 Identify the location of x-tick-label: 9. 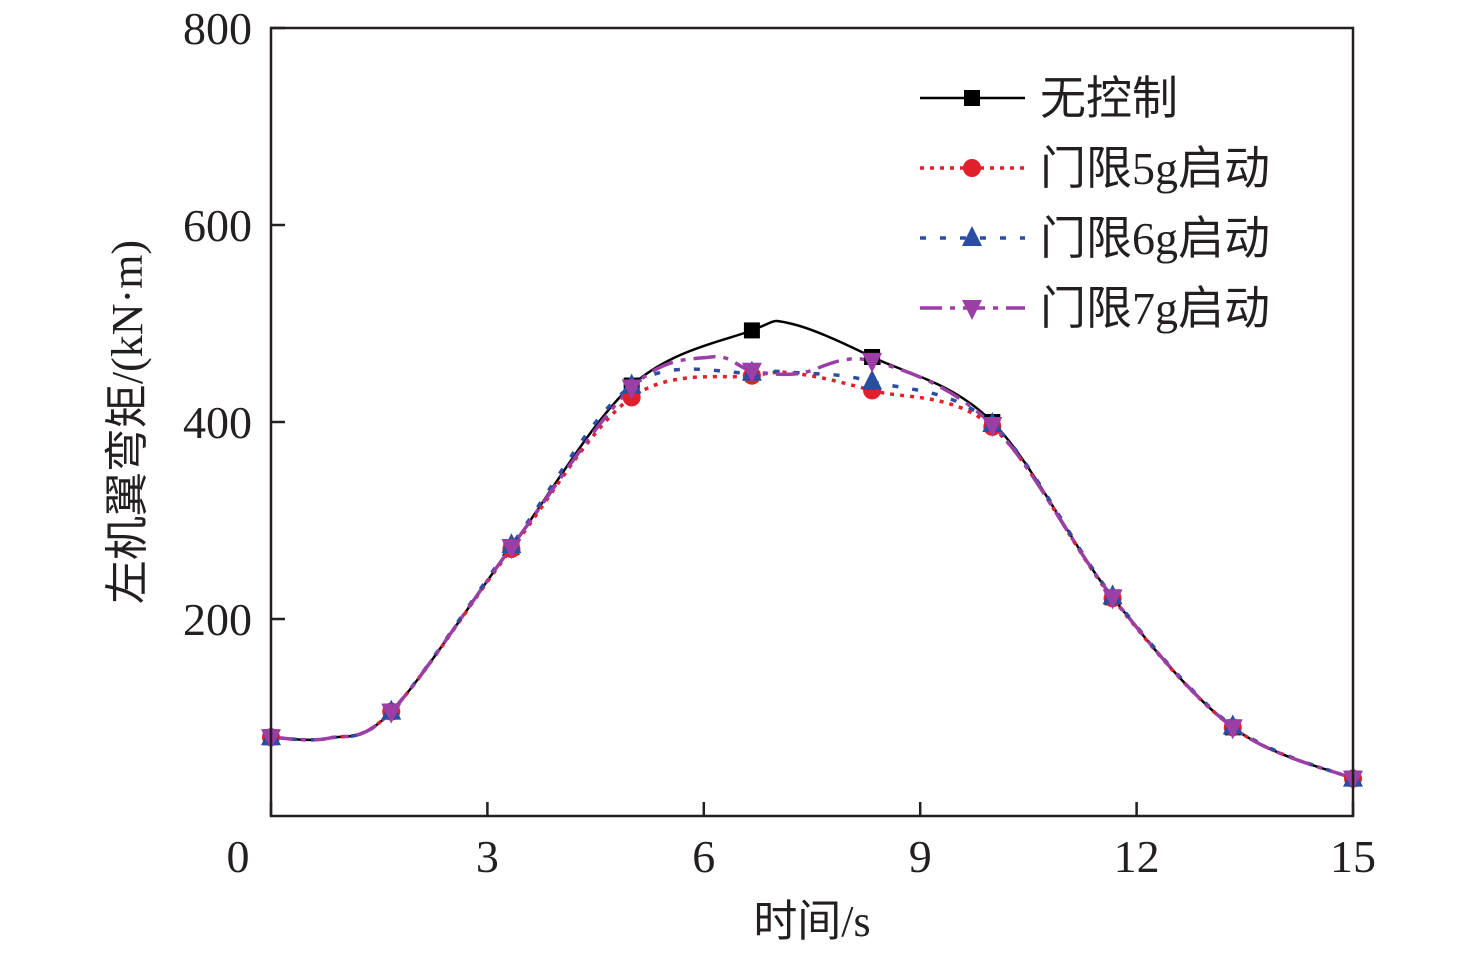
(920, 856).